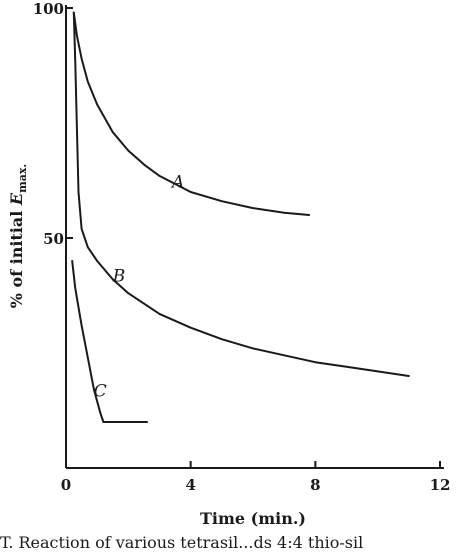  Describe the element at coordinates (190, 485) in the screenshot. I see `x-tick-label: 4` at that location.